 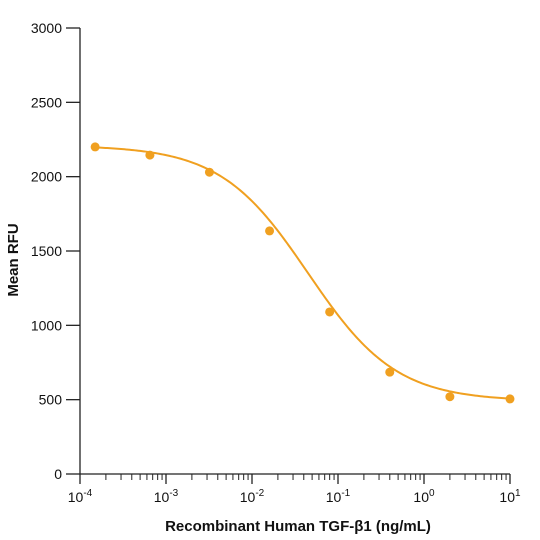 What do you see at coordinates (46, 177) in the screenshot?
I see `y-tick-label: 2000` at bounding box center [46, 177].